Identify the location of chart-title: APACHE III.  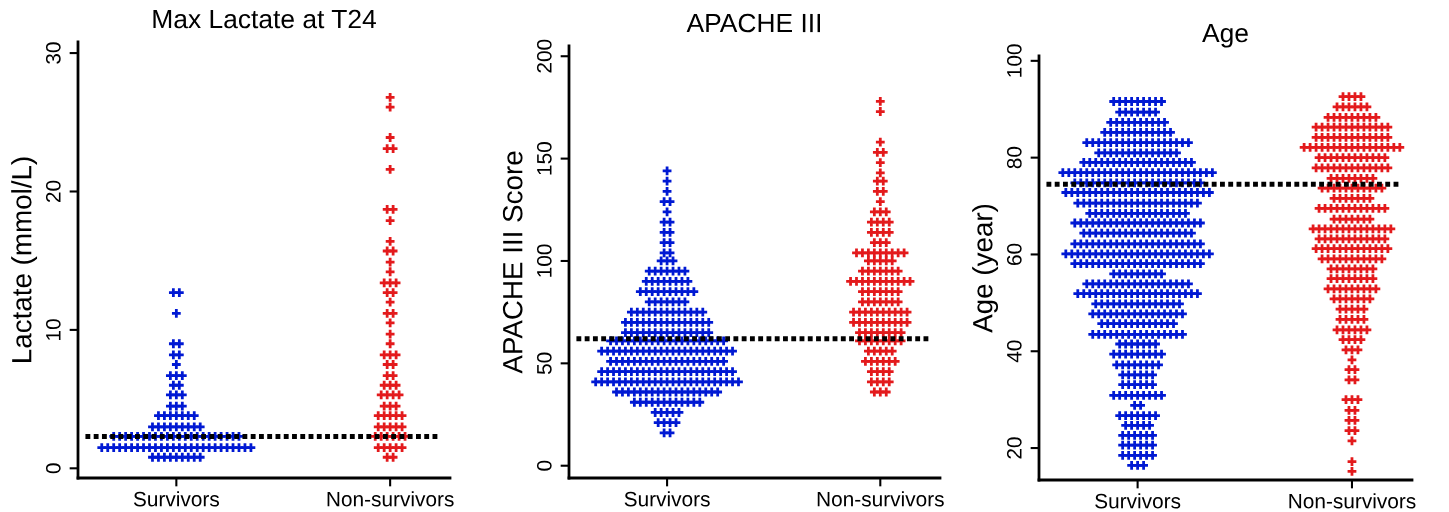
(753, 23).